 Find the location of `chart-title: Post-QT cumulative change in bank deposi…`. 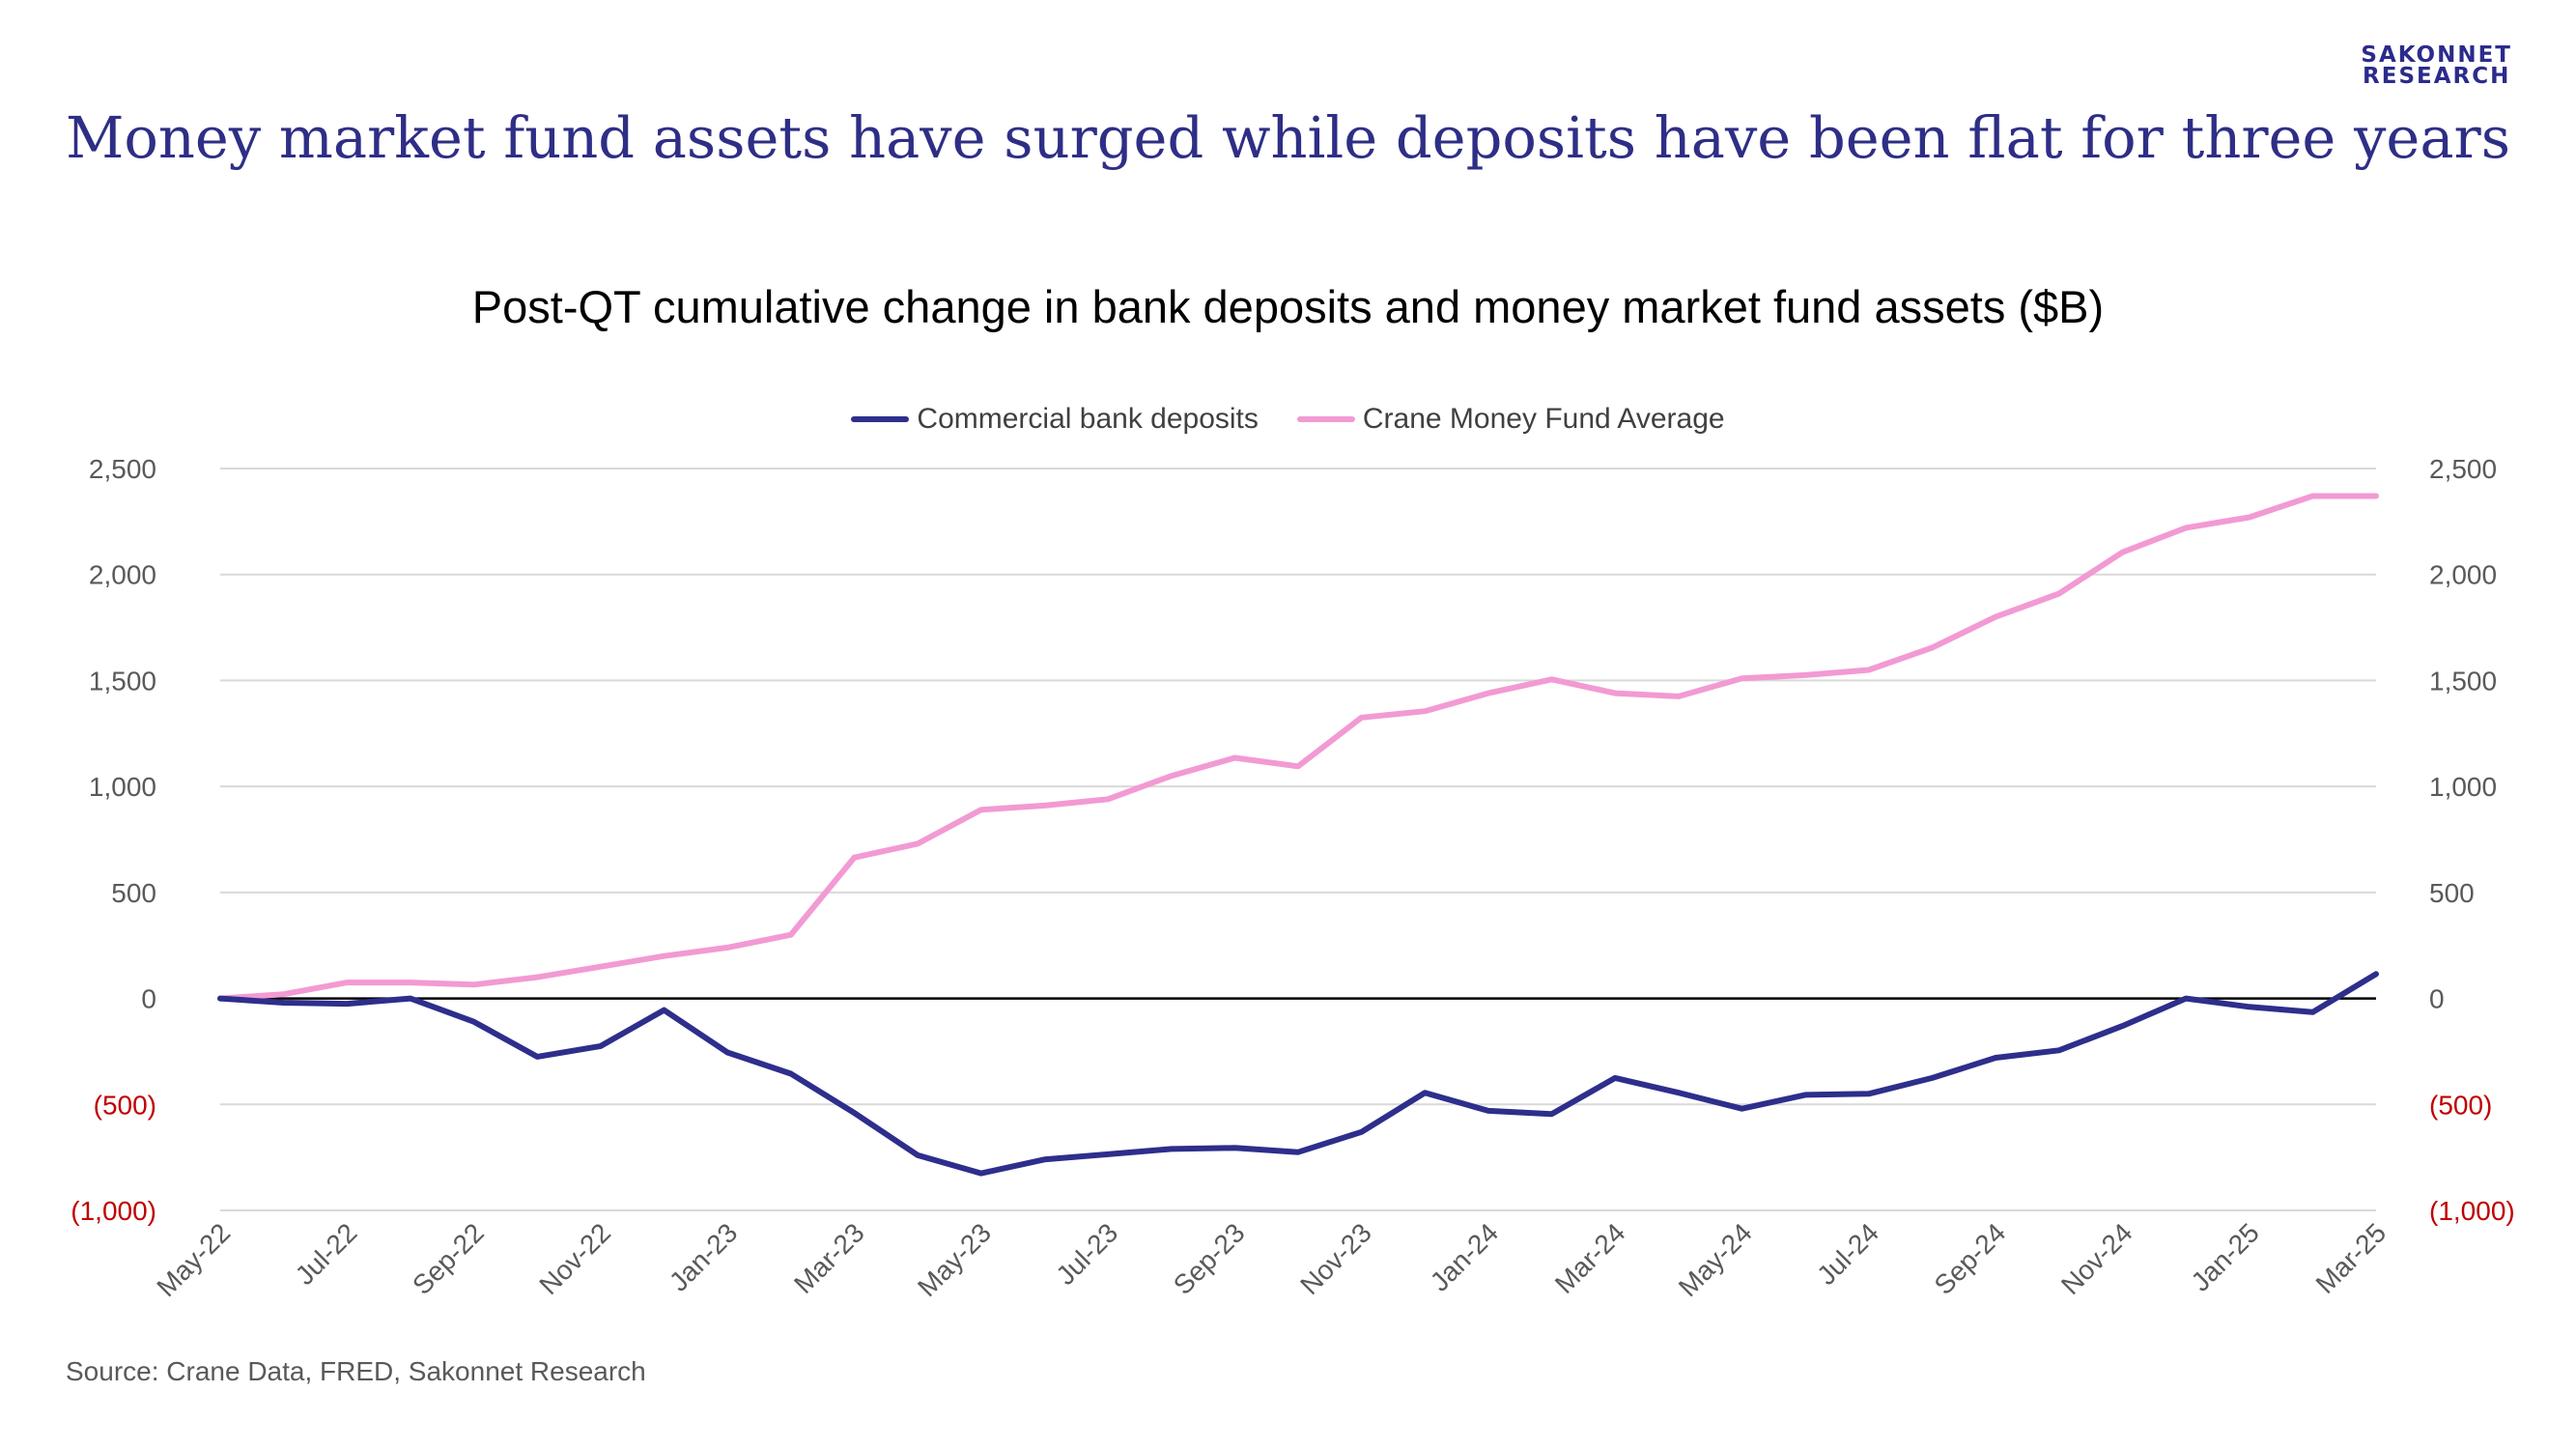

chart-title: Post-QT cumulative change in bank deposi… is located at coordinates (1288, 306).